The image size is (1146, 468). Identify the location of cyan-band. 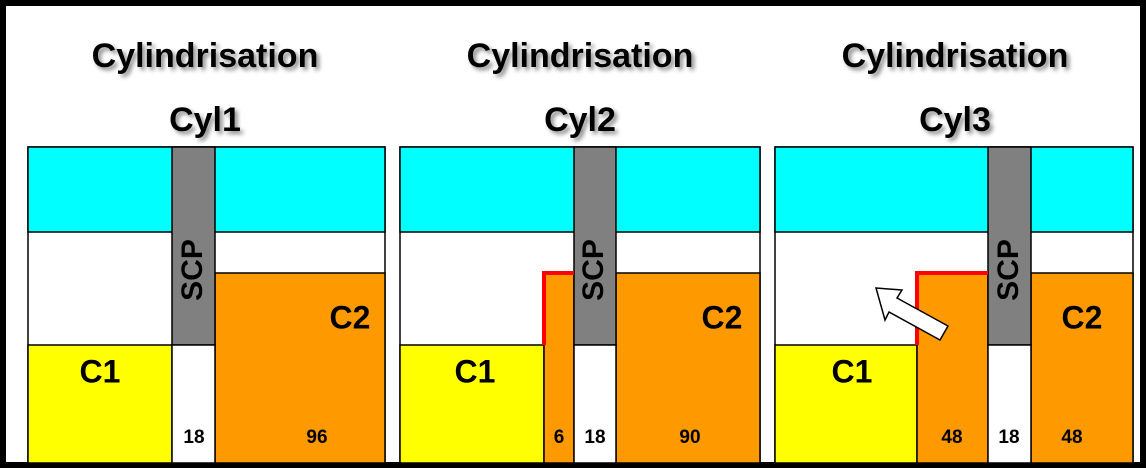
(954, 189).